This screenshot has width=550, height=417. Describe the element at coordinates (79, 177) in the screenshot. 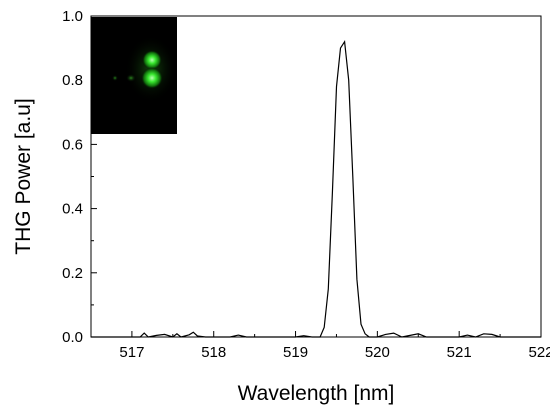

I see `y-axis: 0.0 0.2 0.4 0.6 0.8 1.0` at that location.